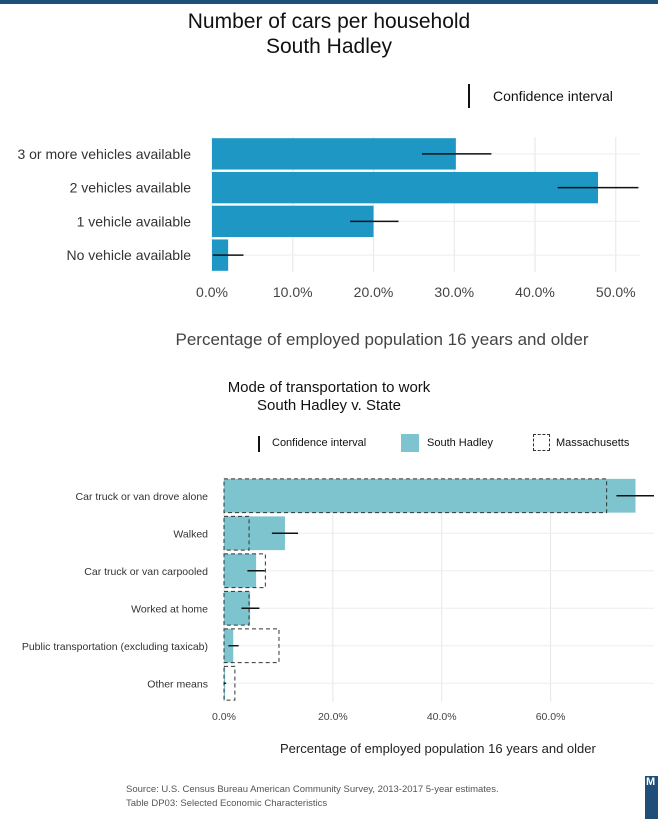 Image resolution: width=658 pixels, height=819 pixels. I want to click on chart2-legend-massachusetts-label: Massachusetts, so click(593, 443).